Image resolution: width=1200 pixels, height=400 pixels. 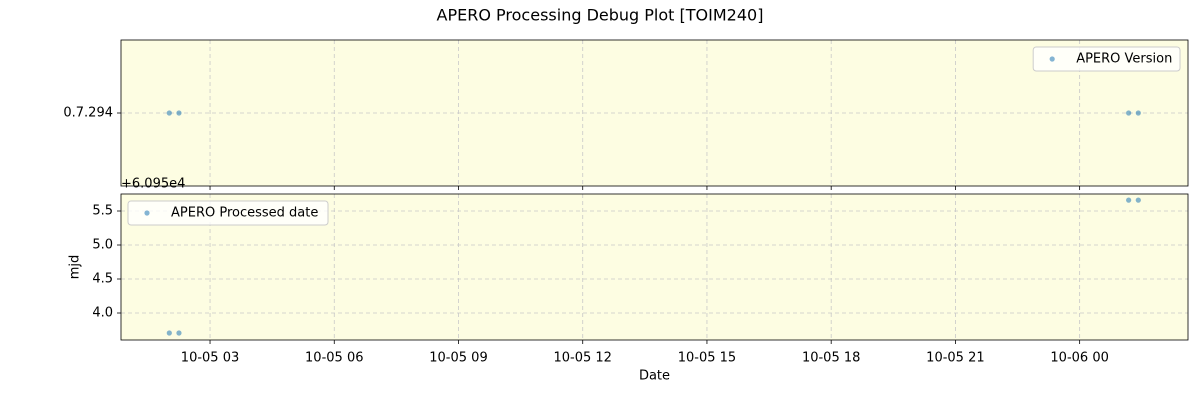 What do you see at coordinates (707, 358) in the screenshot?
I see `x-tick-label: 10-05 15` at bounding box center [707, 358].